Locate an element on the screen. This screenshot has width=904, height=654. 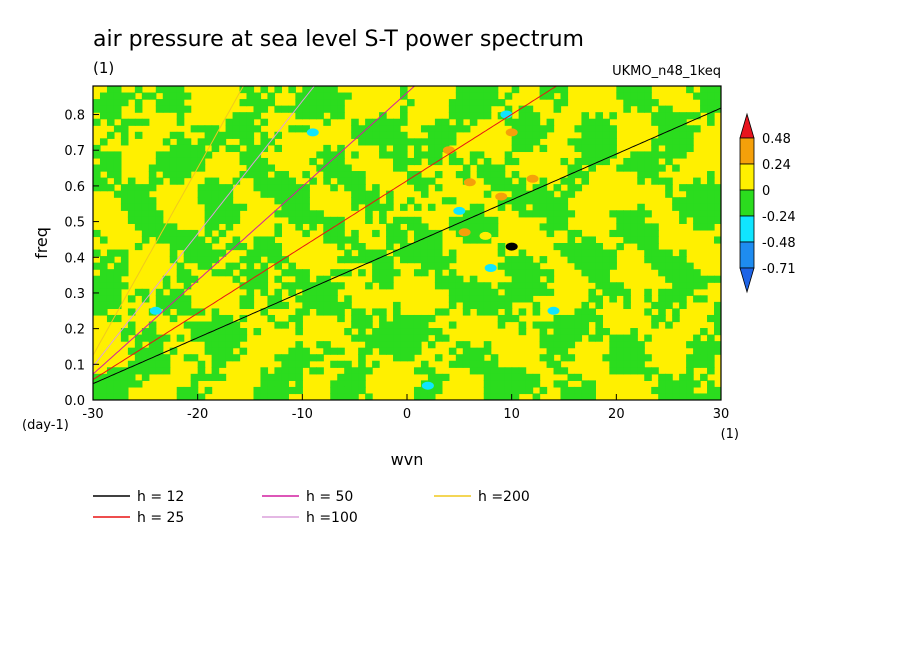
heatmap-spot is located at coordinates (532, 178).